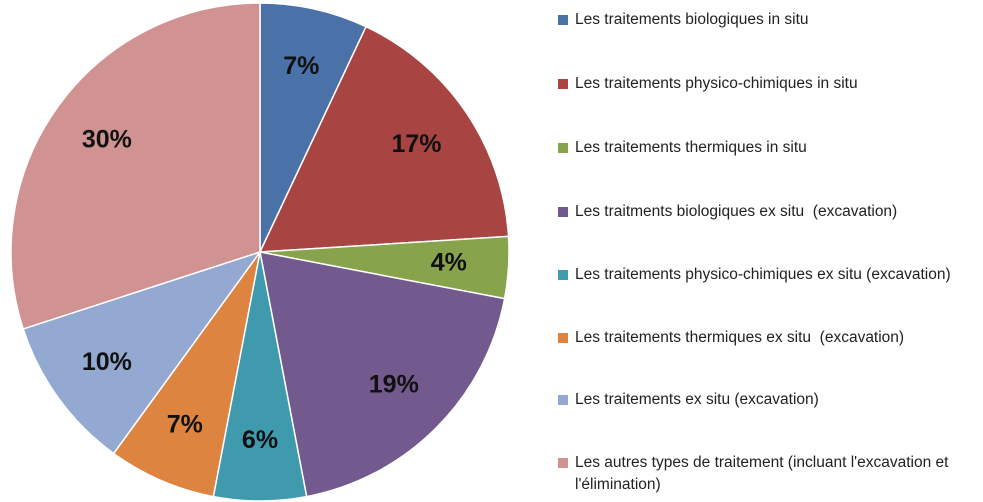  What do you see at coordinates (107, 362) in the screenshot?
I see `data-label: 10%` at bounding box center [107, 362].